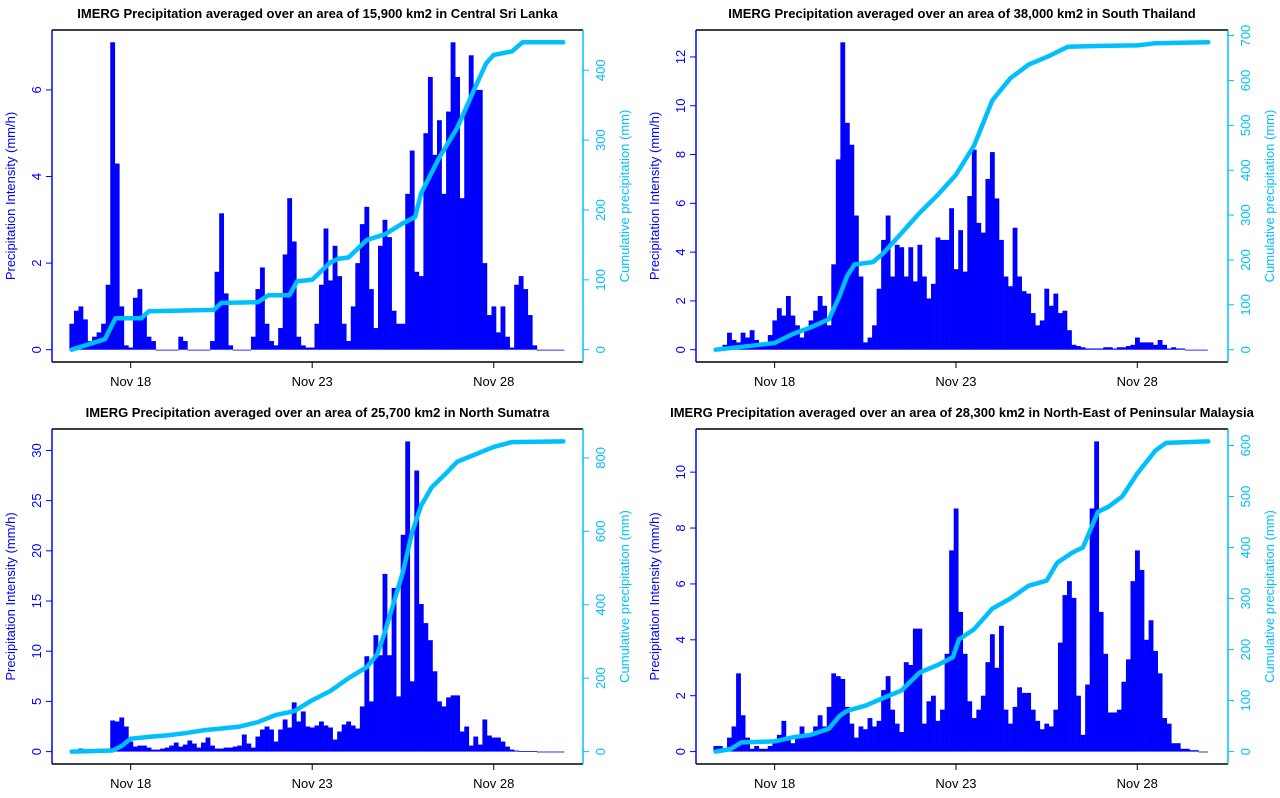  What do you see at coordinates (1245, 36) in the screenshot?
I see `y-right-tick-label: 700` at bounding box center [1245, 36].